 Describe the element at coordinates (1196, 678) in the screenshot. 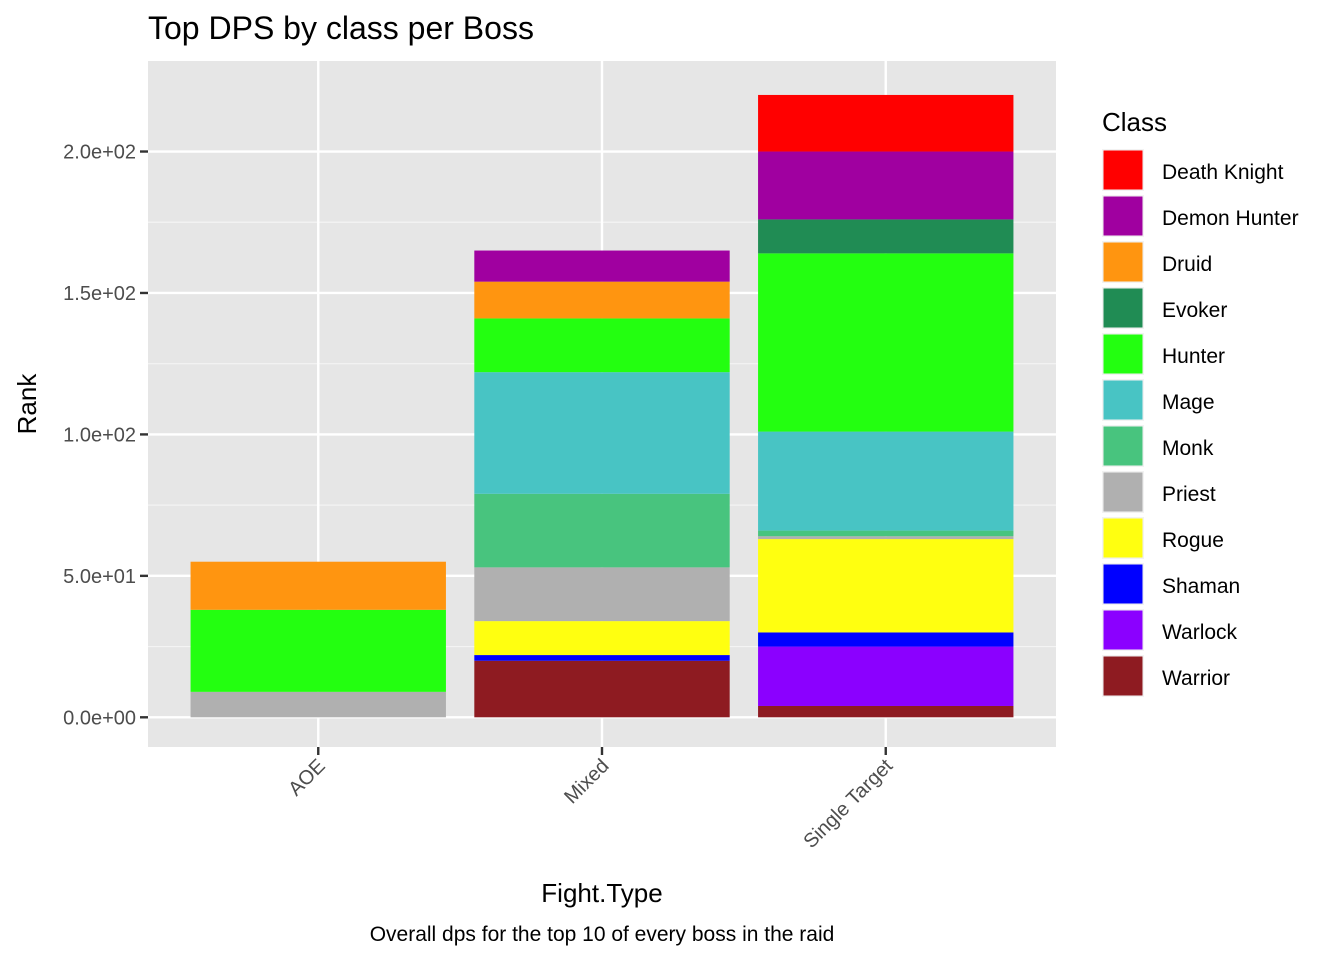

I see `legend-label: Warrior` at that location.